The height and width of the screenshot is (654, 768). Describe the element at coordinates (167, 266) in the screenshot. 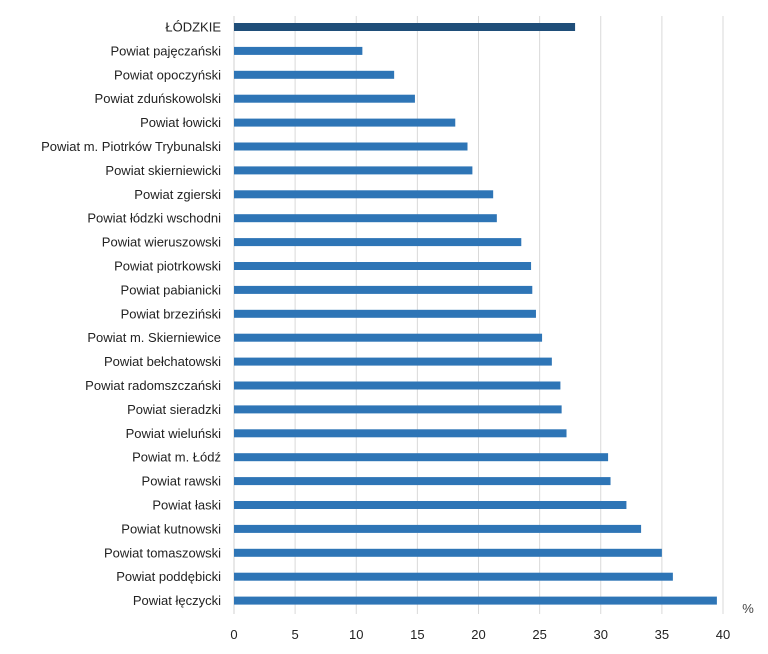

I see `category-label: Powiat piotrkowski` at that location.